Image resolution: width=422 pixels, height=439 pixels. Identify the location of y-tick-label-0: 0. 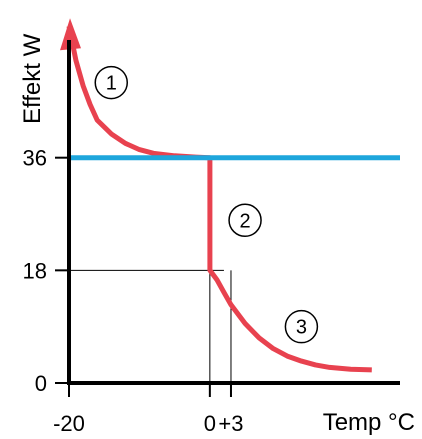
(41, 383).